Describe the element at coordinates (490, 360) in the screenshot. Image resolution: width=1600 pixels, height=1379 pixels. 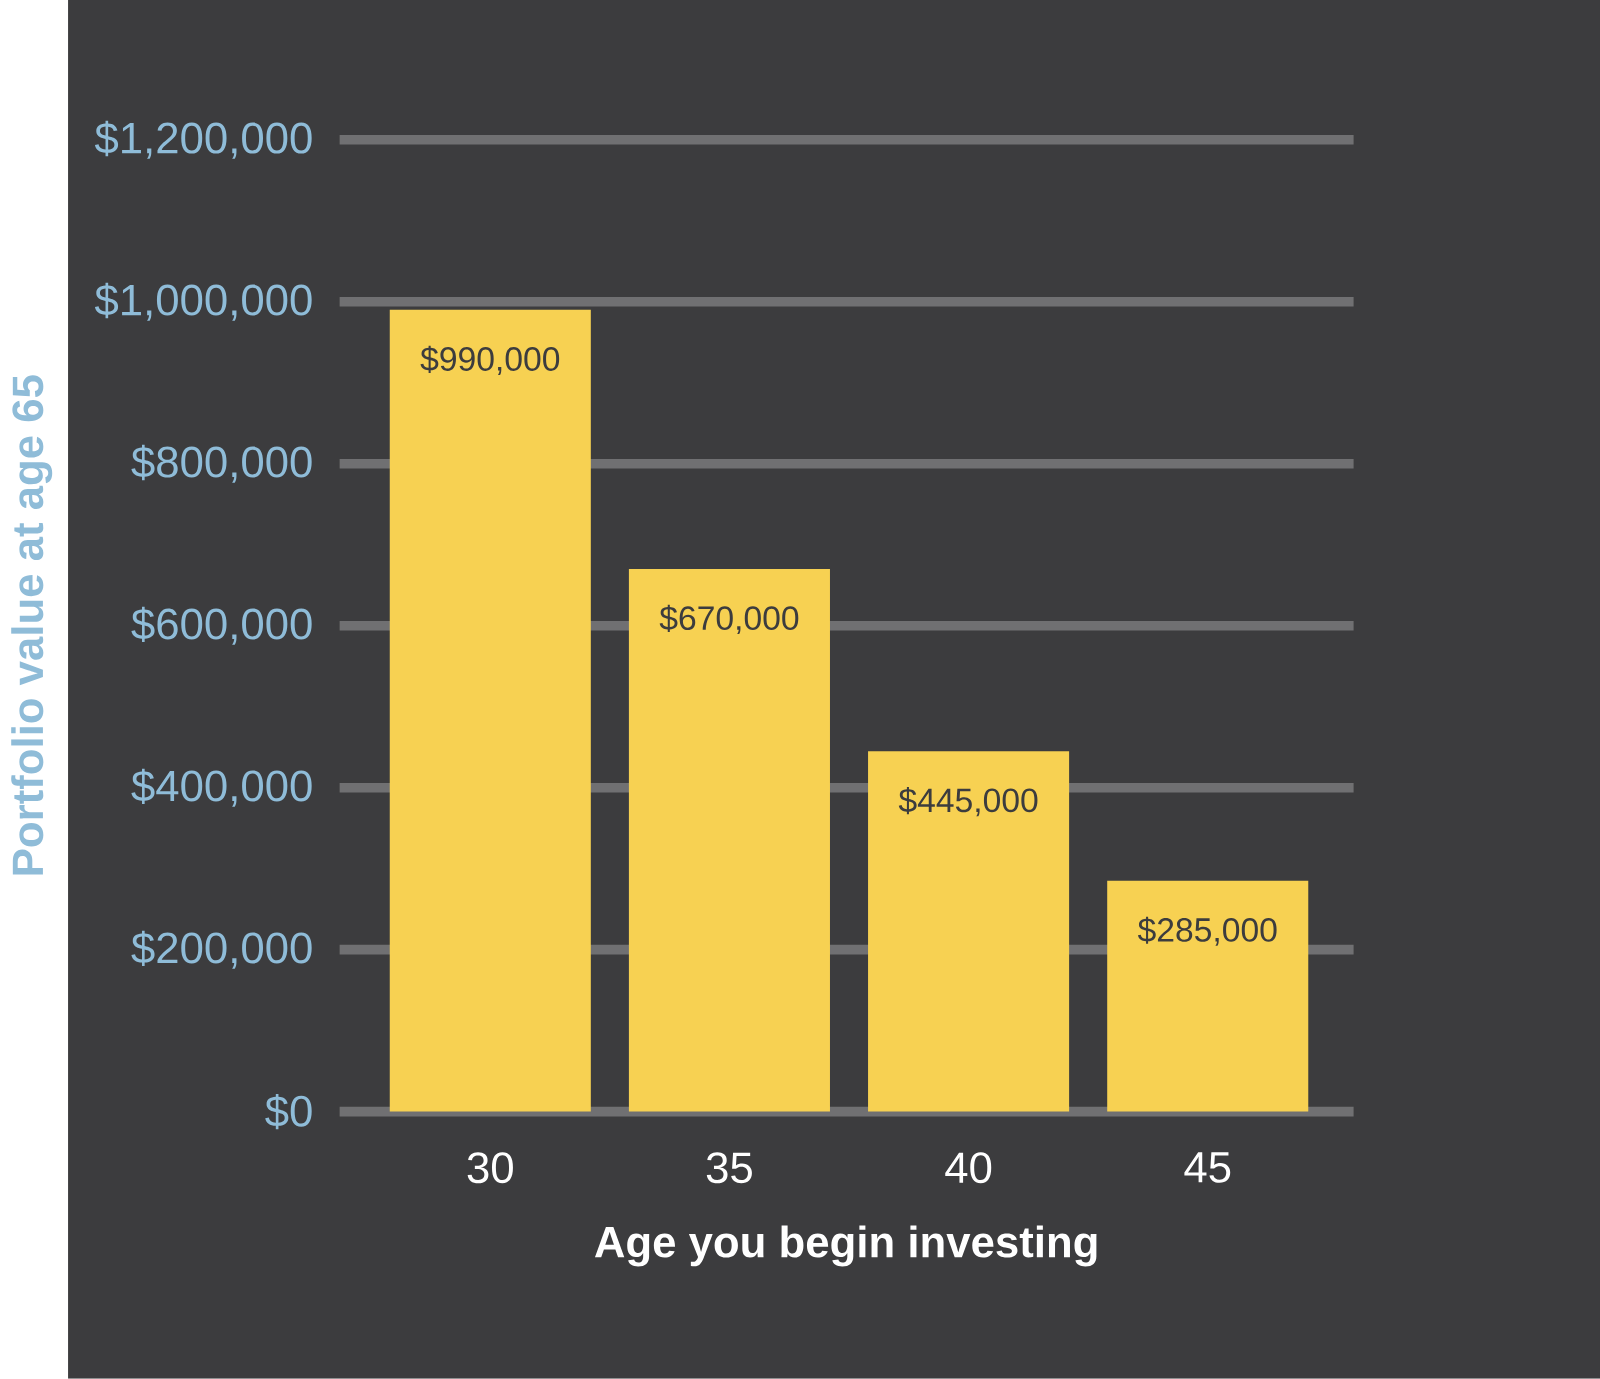
I see `data-label: $990,000` at that location.